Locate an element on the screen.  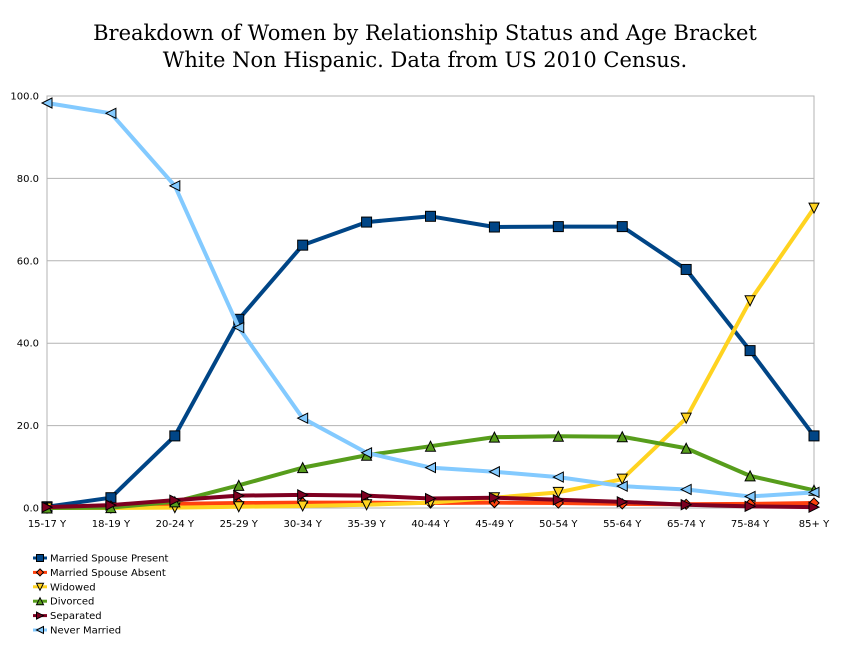
legend-entry: Divorced is located at coordinates (63, 602).